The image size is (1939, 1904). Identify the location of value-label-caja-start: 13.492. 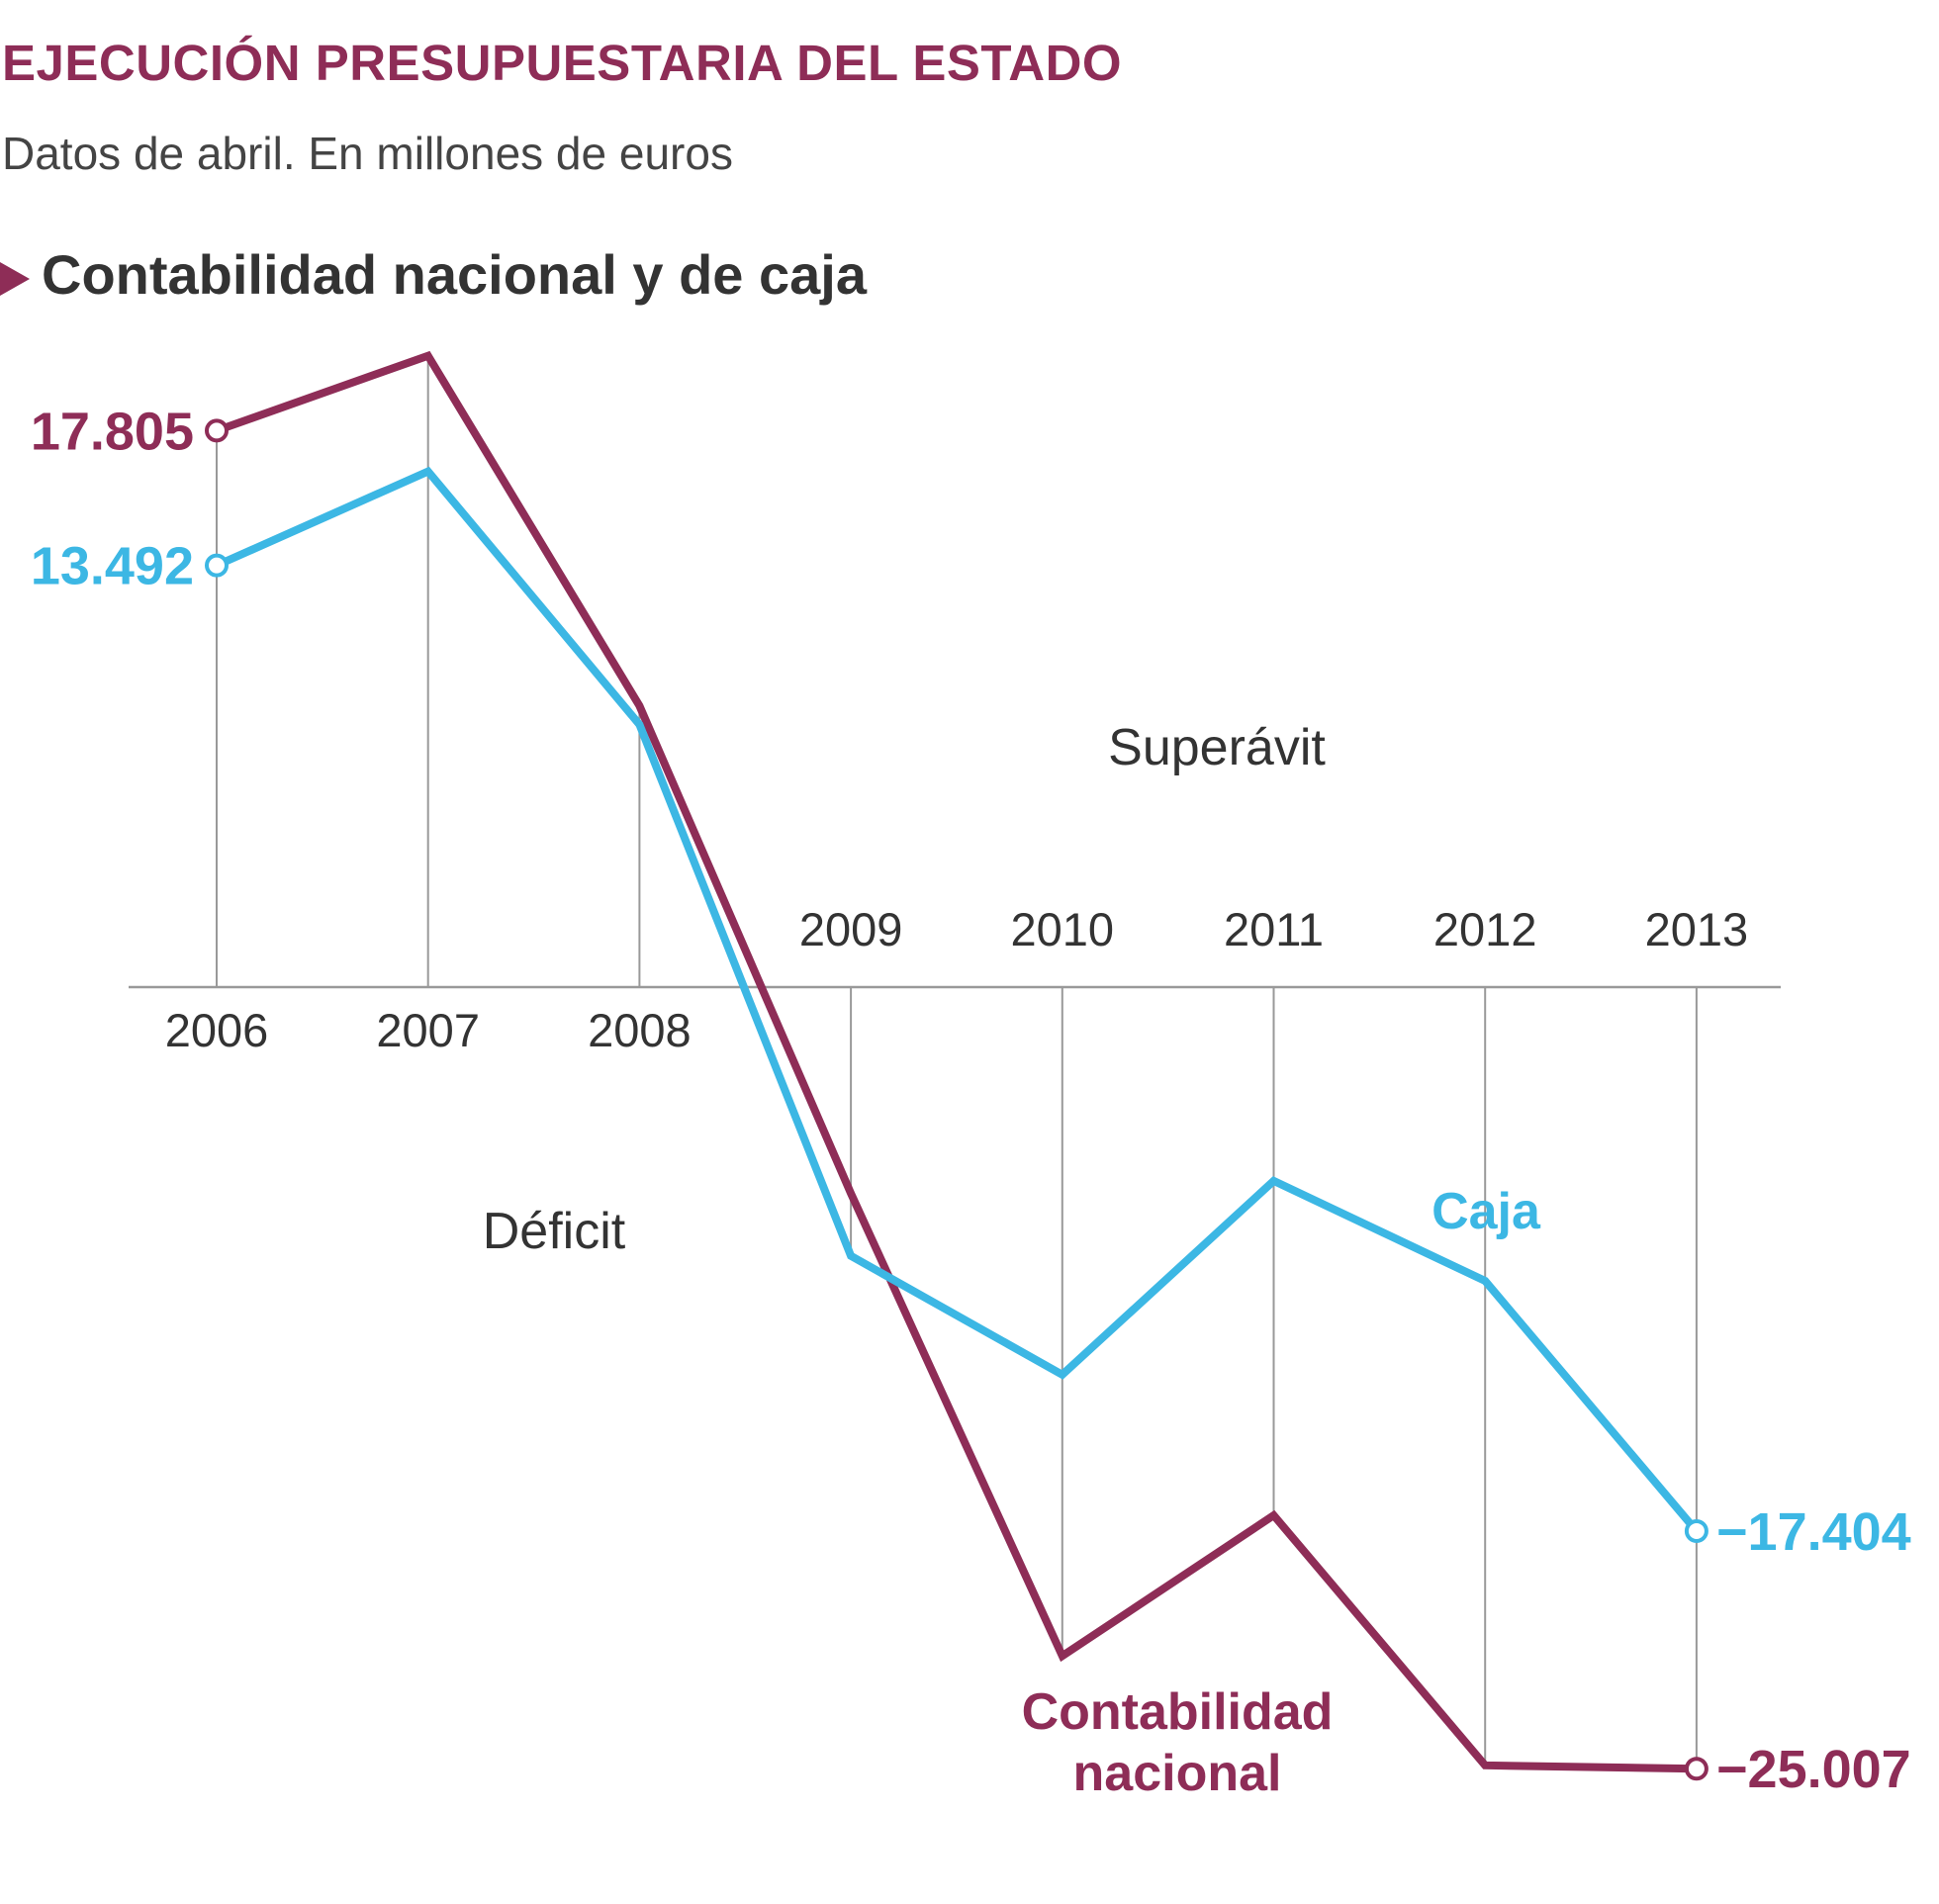
(112, 566).